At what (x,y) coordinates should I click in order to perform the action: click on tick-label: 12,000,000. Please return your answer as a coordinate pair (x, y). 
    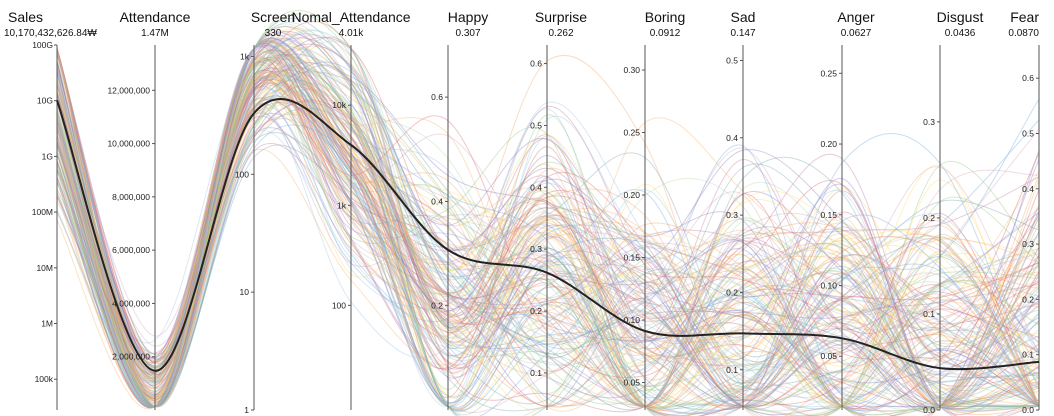
    Looking at the image, I should click on (128, 90).